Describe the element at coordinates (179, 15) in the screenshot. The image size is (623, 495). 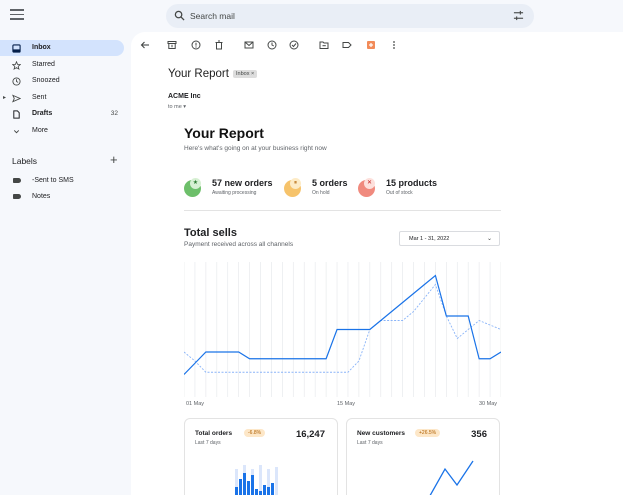
I see `search-icon` at that location.